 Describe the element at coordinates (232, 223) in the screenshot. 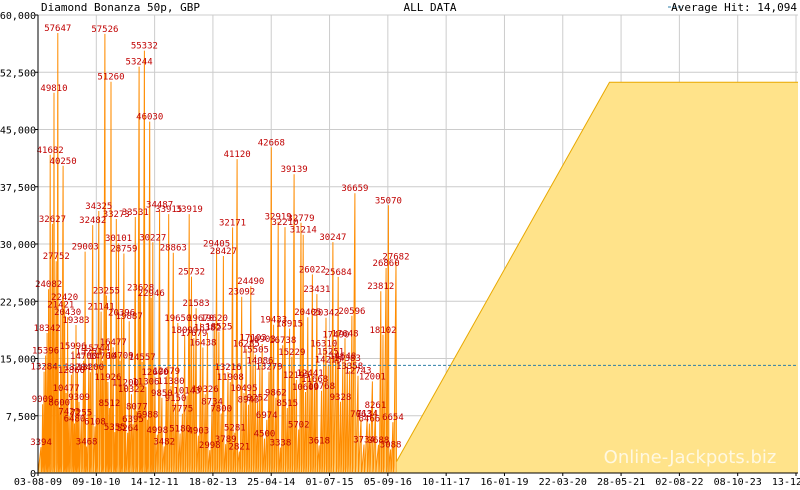

I see `peak-value-label: 32171` at that location.